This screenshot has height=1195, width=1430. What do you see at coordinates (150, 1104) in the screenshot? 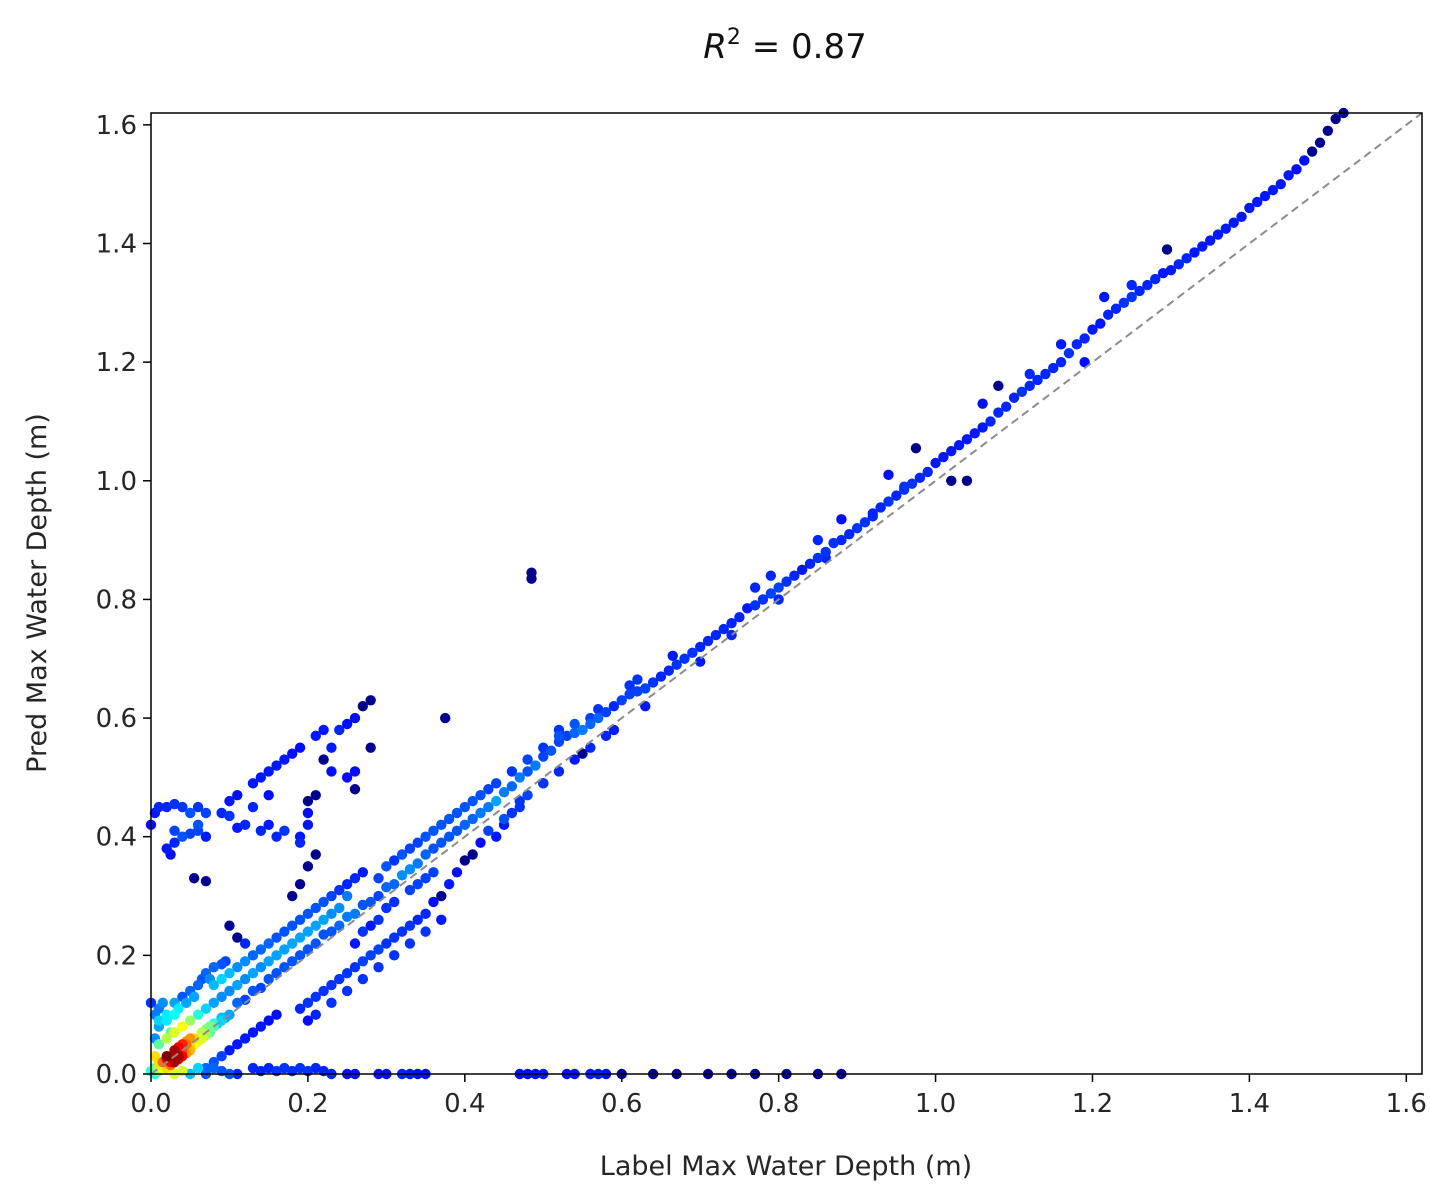
I see `x-tick-label: 0.0` at bounding box center [150, 1104].